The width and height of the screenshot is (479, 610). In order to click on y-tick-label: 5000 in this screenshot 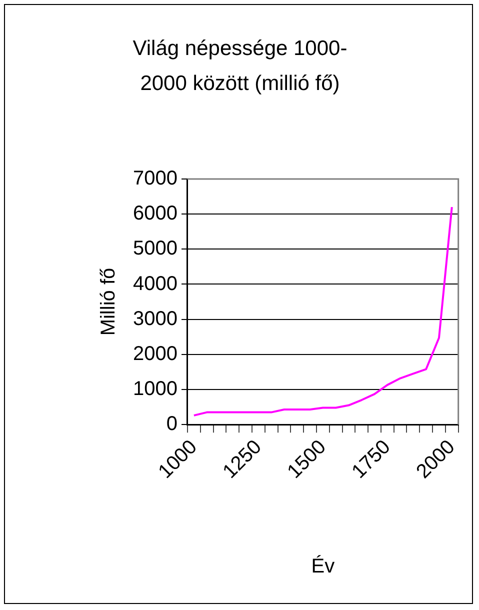, I will do `click(155, 249)`.